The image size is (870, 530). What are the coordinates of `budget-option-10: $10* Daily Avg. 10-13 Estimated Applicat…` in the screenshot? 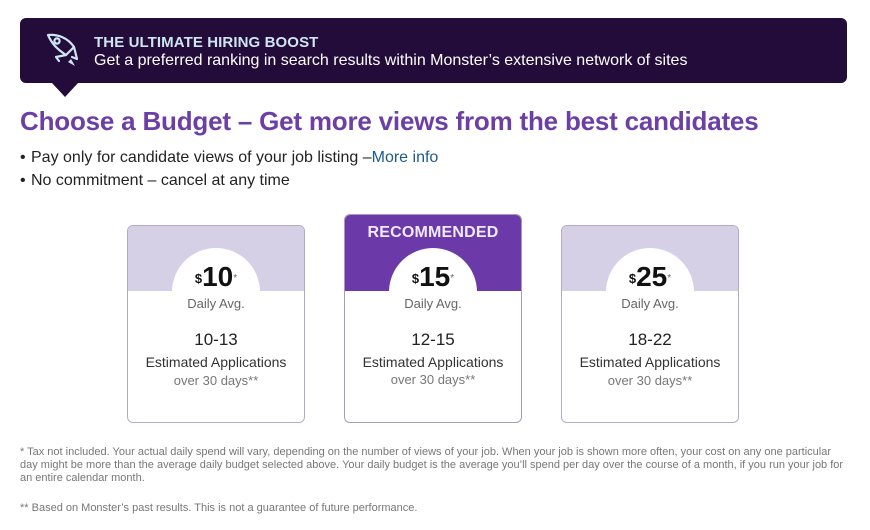 It's located at (216, 324).